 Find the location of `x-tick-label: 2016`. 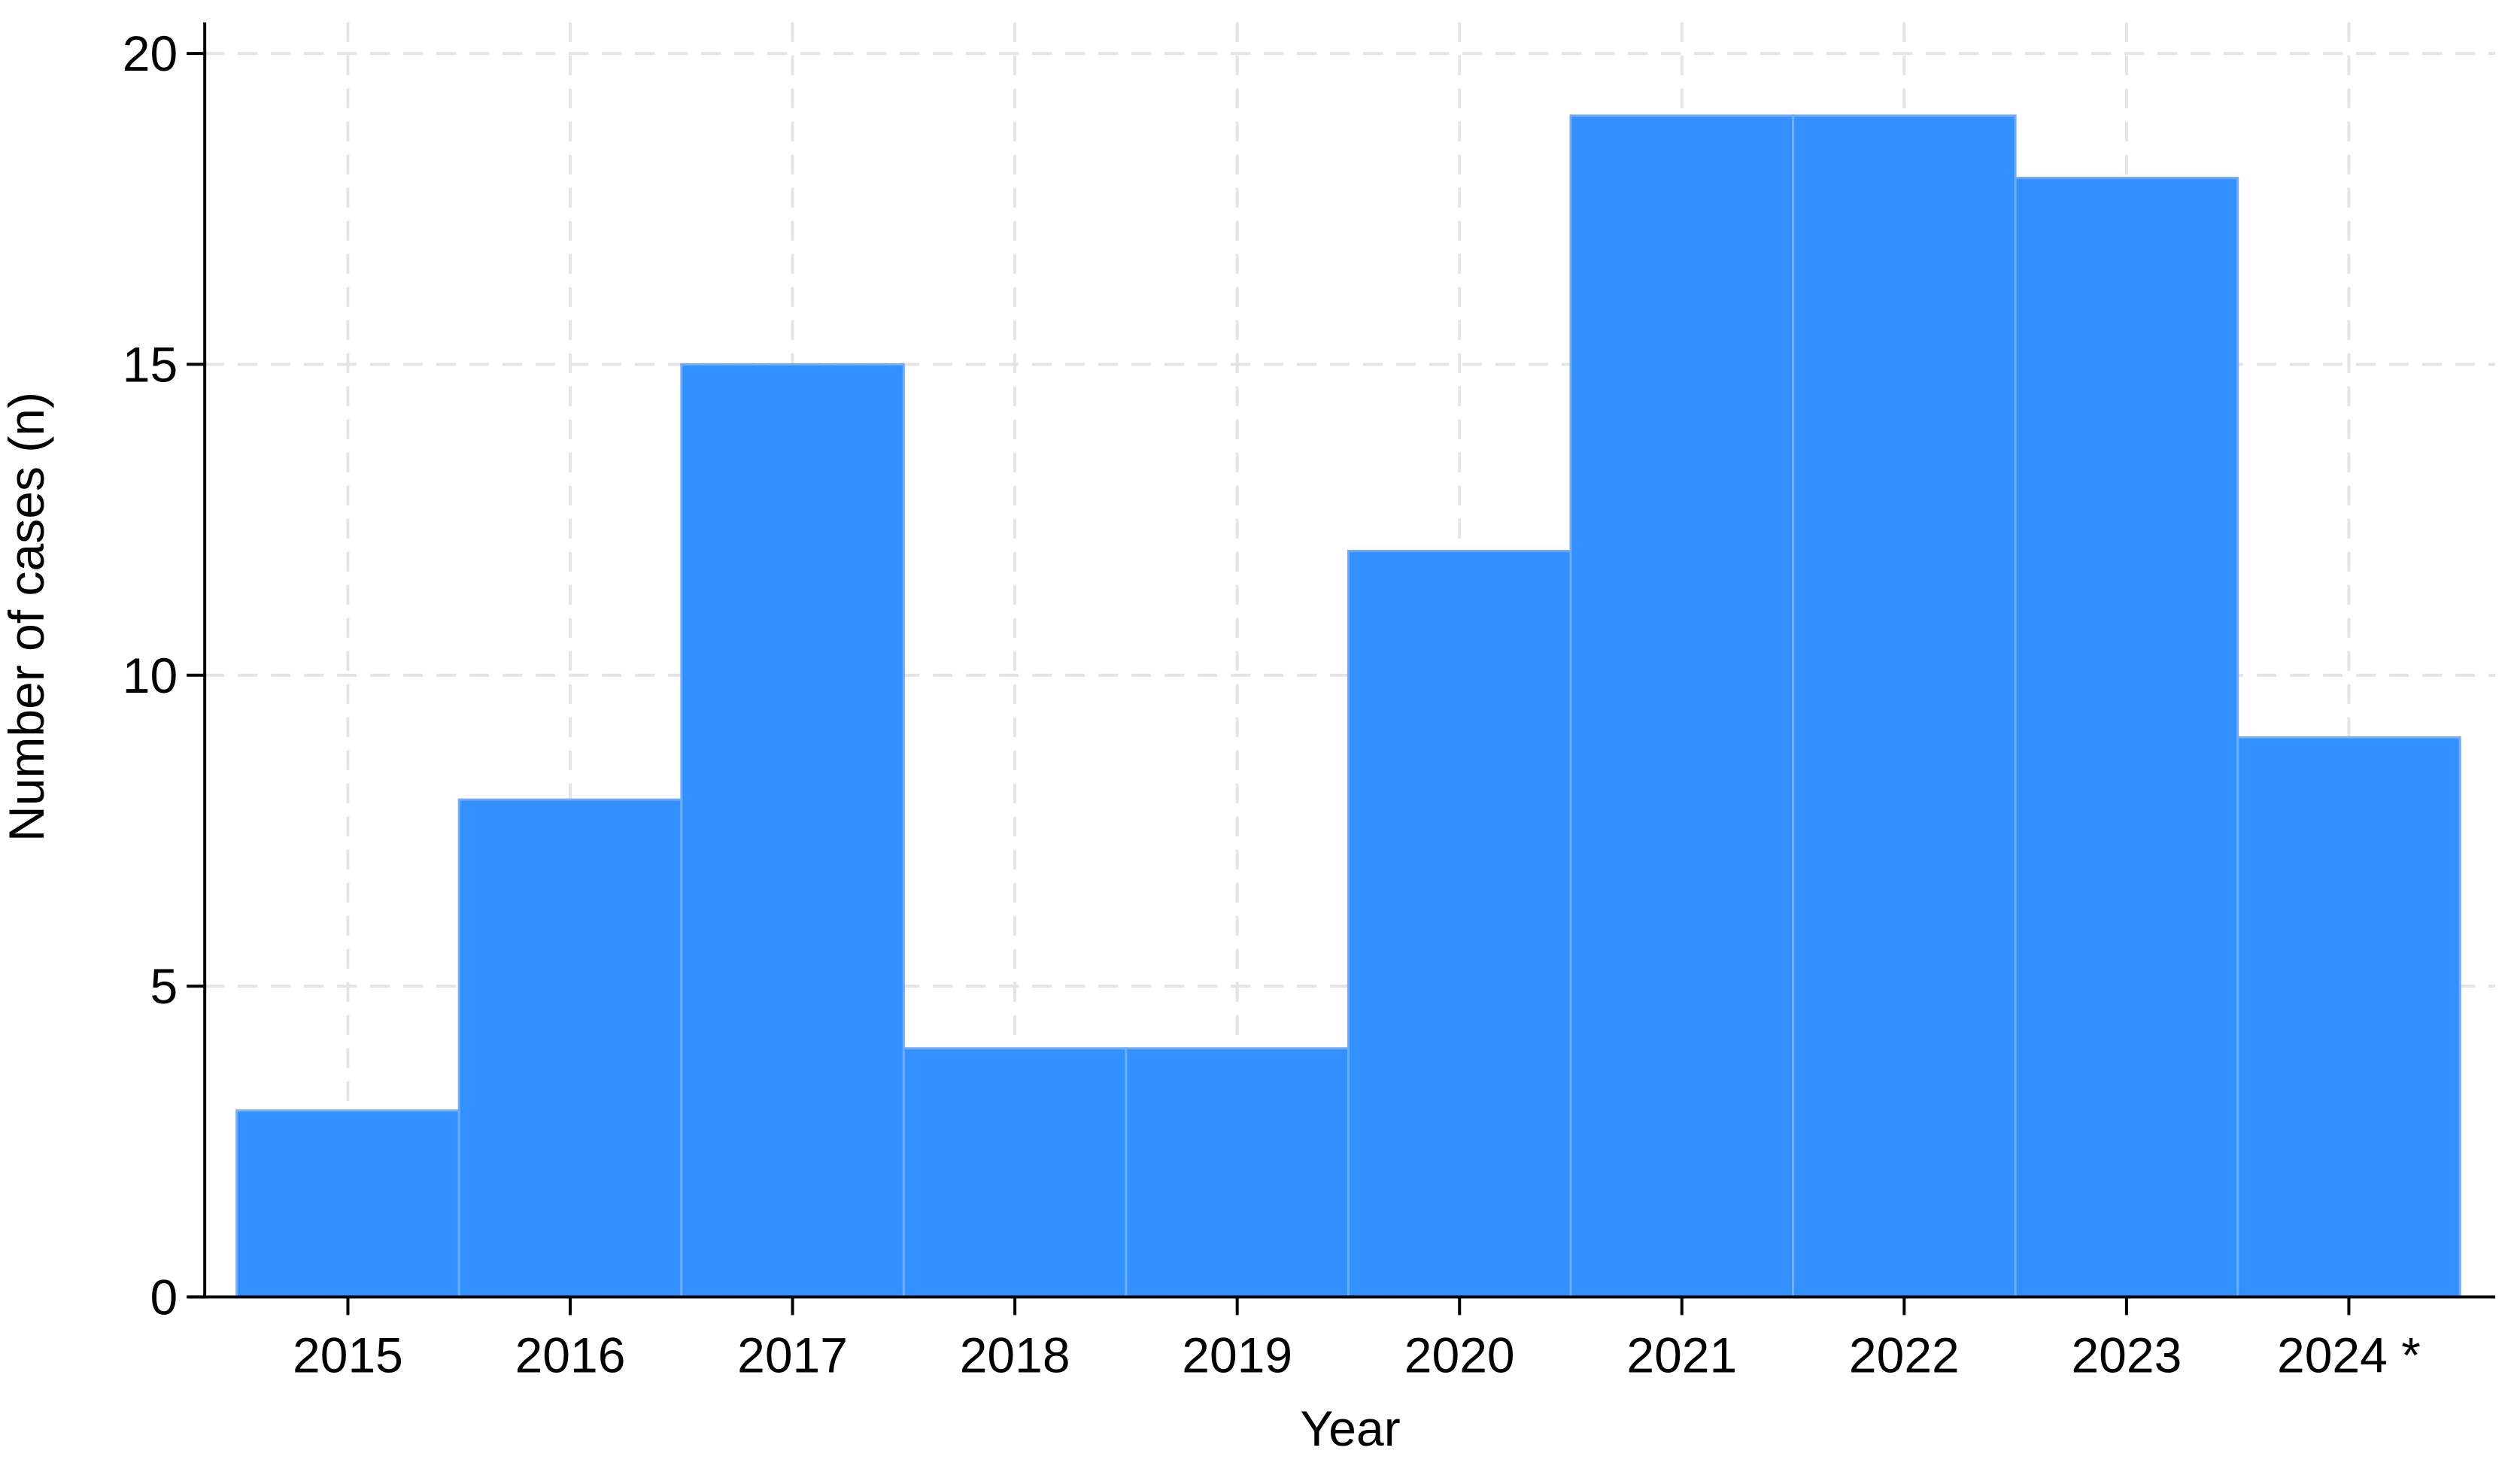

x-tick-label: 2016 is located at coordinates (570, 1354).